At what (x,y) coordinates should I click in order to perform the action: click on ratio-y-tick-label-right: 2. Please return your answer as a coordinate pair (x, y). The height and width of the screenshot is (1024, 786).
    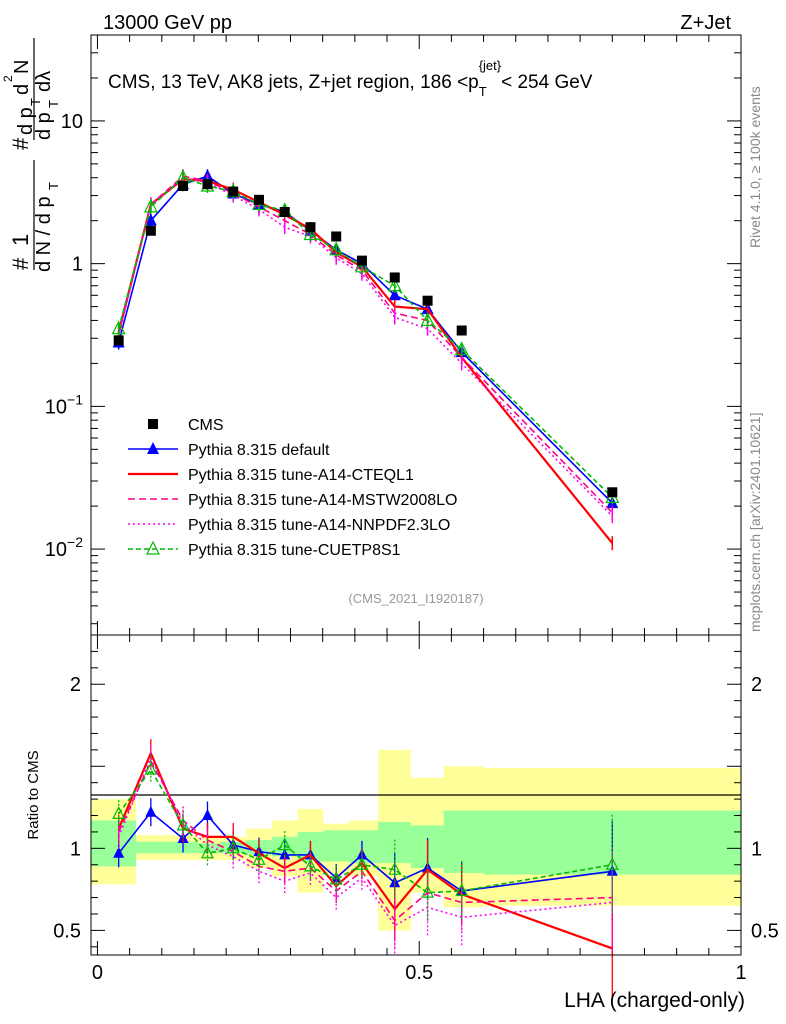
    Looking at the image, I should click on (756, 685).